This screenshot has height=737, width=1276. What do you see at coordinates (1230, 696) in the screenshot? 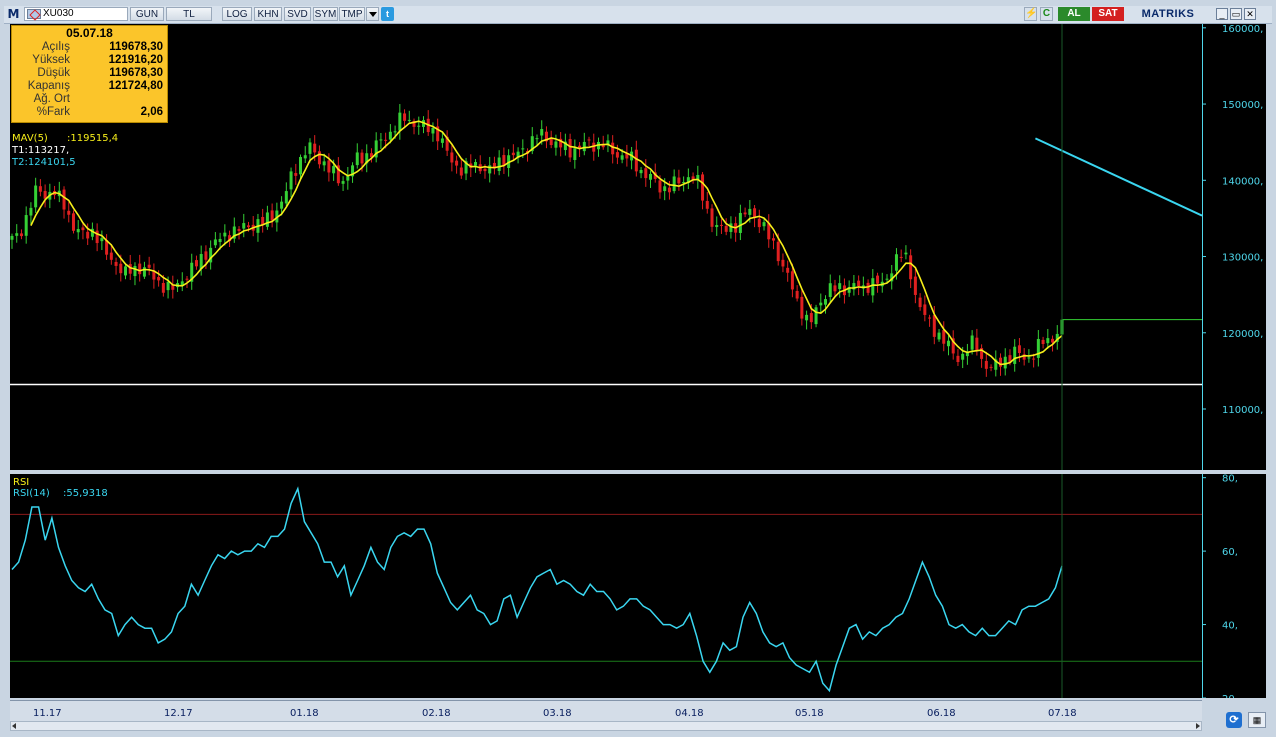
I see `y-tick-label: 20,` at bounding box center [1230, 696].